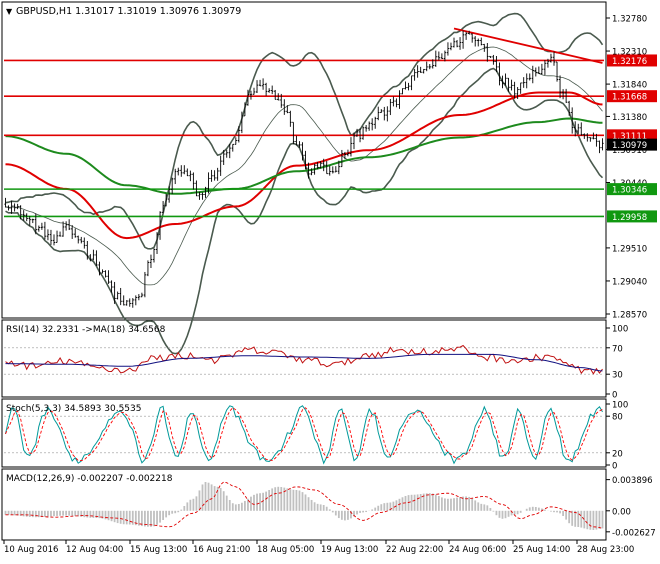 This screenshot has width=660, height=564. Describe the element at coordinates (629, 316) in the screenshot. I see `y-tick-label: 1.28570` at that location.